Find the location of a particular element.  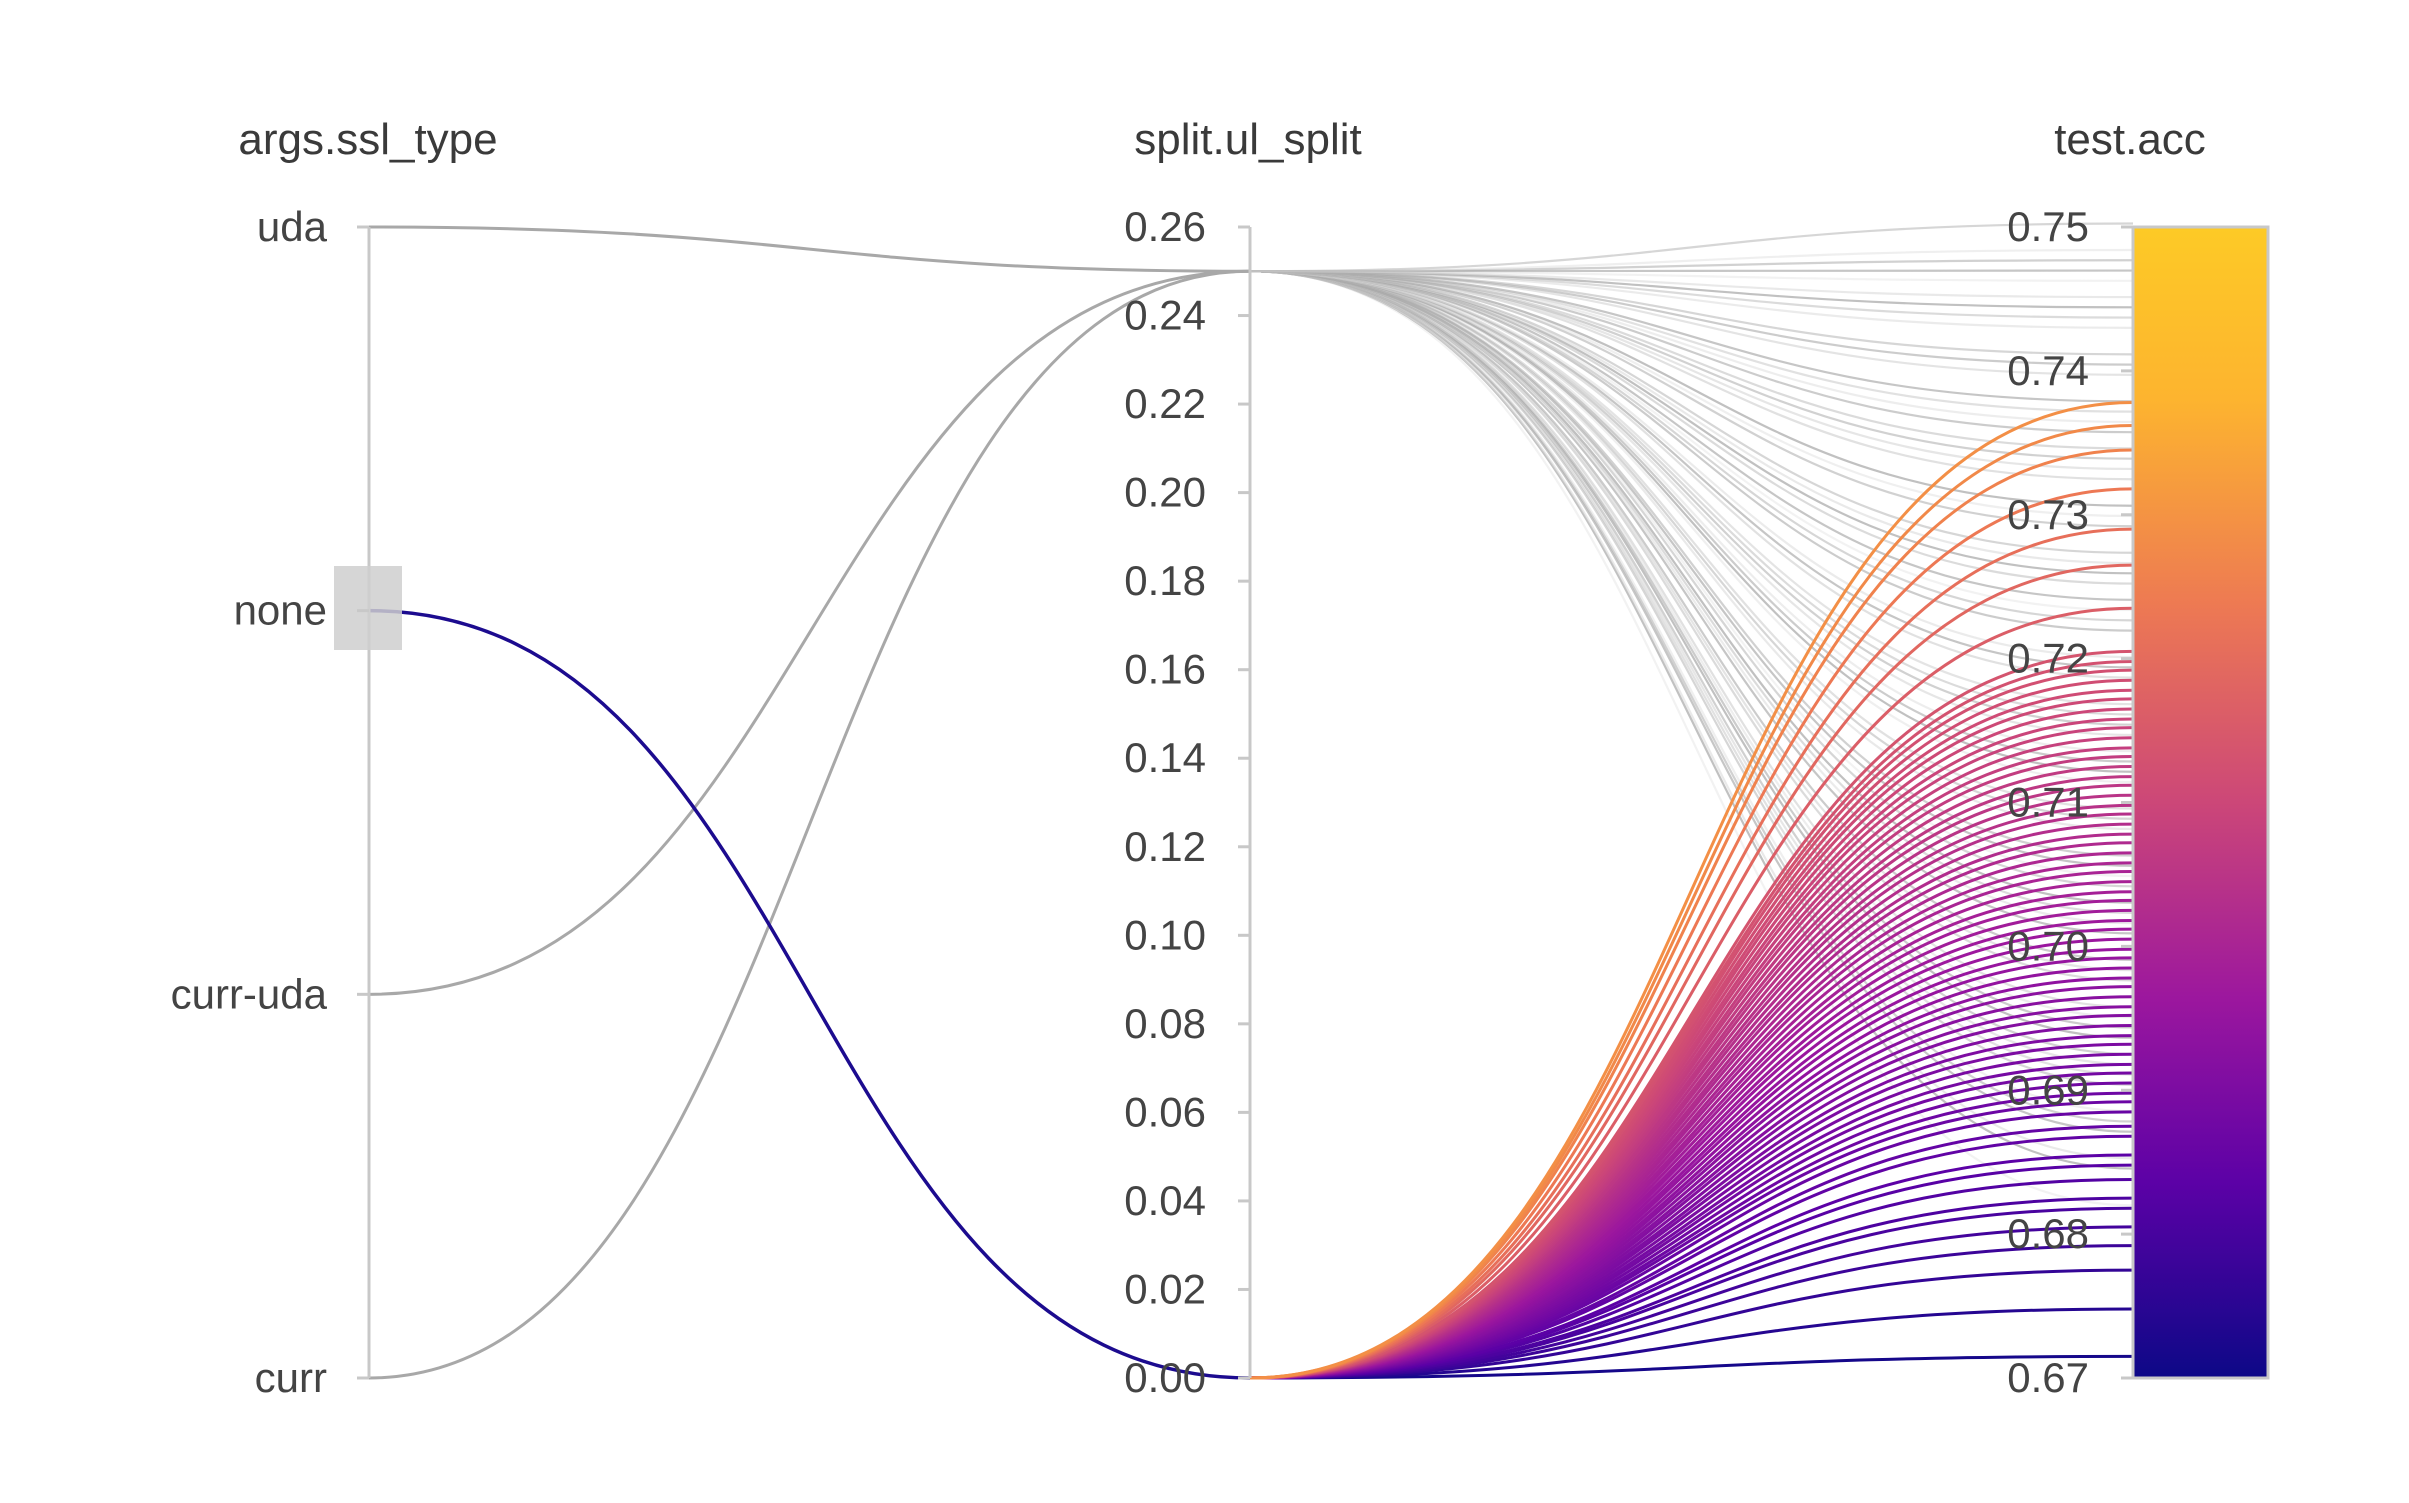

tick-label: 0.06 is located at coordinates (1165, 1111).